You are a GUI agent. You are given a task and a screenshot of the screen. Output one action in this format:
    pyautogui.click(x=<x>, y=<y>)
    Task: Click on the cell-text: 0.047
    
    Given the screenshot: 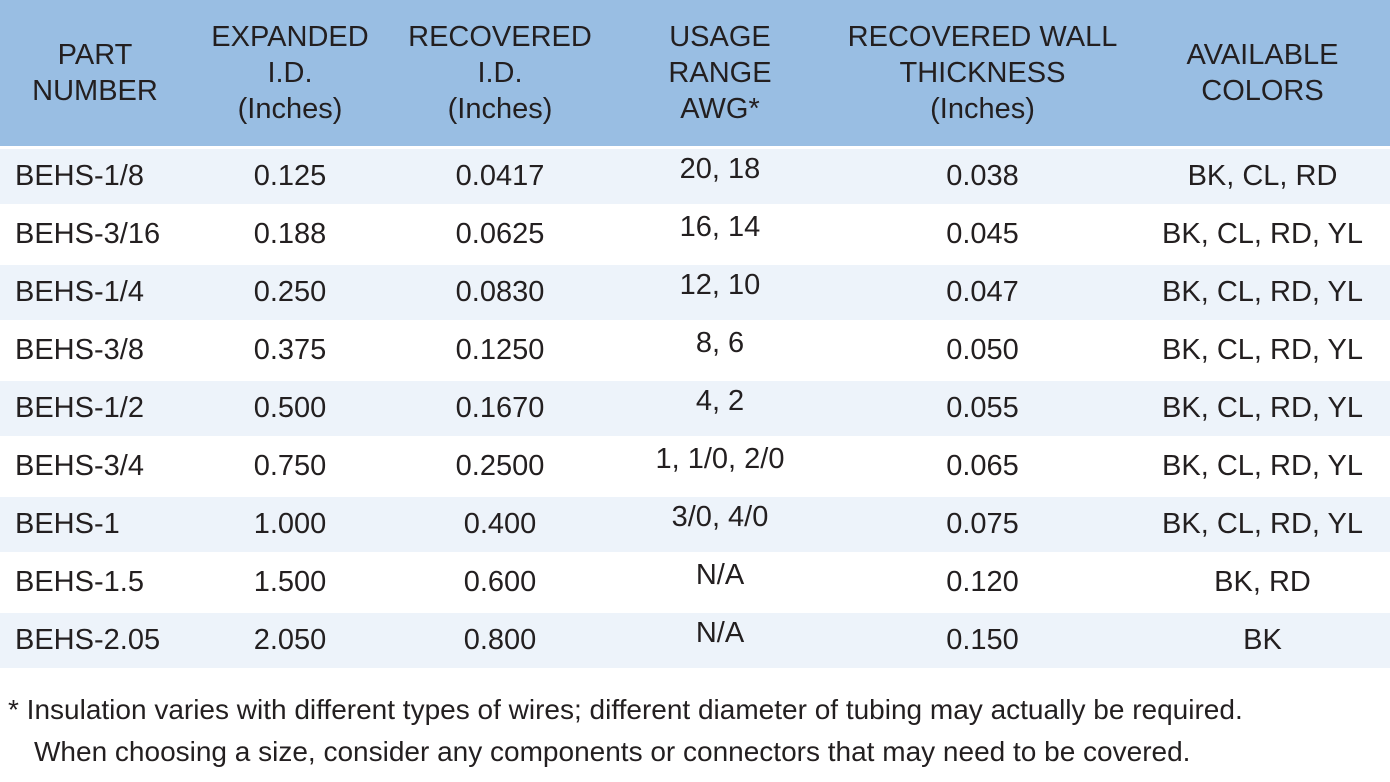 What is the action you would take?
    pyautogui.click(x=982, y=292)
    